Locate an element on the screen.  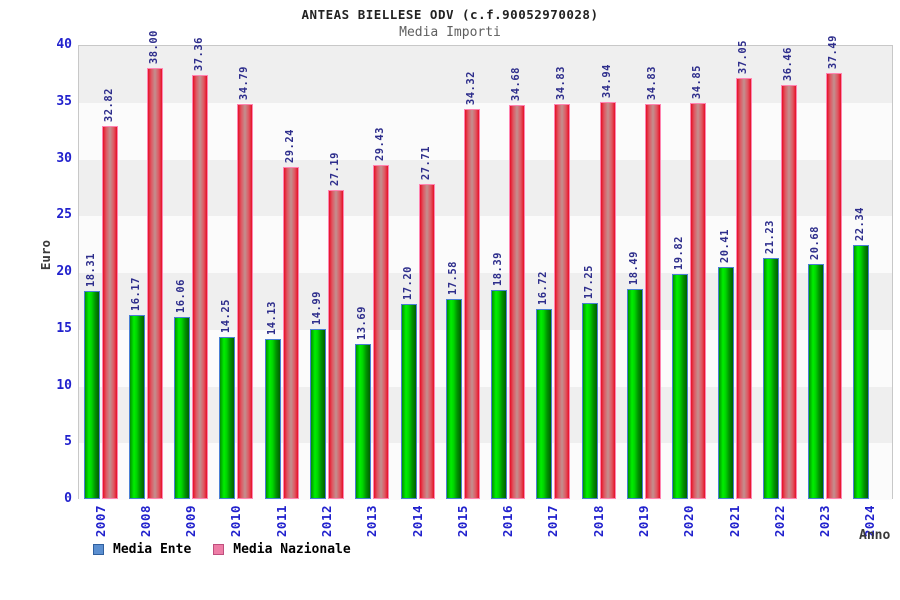
x-tick-label-2007: 2007 is located at coordinates (100, 521).